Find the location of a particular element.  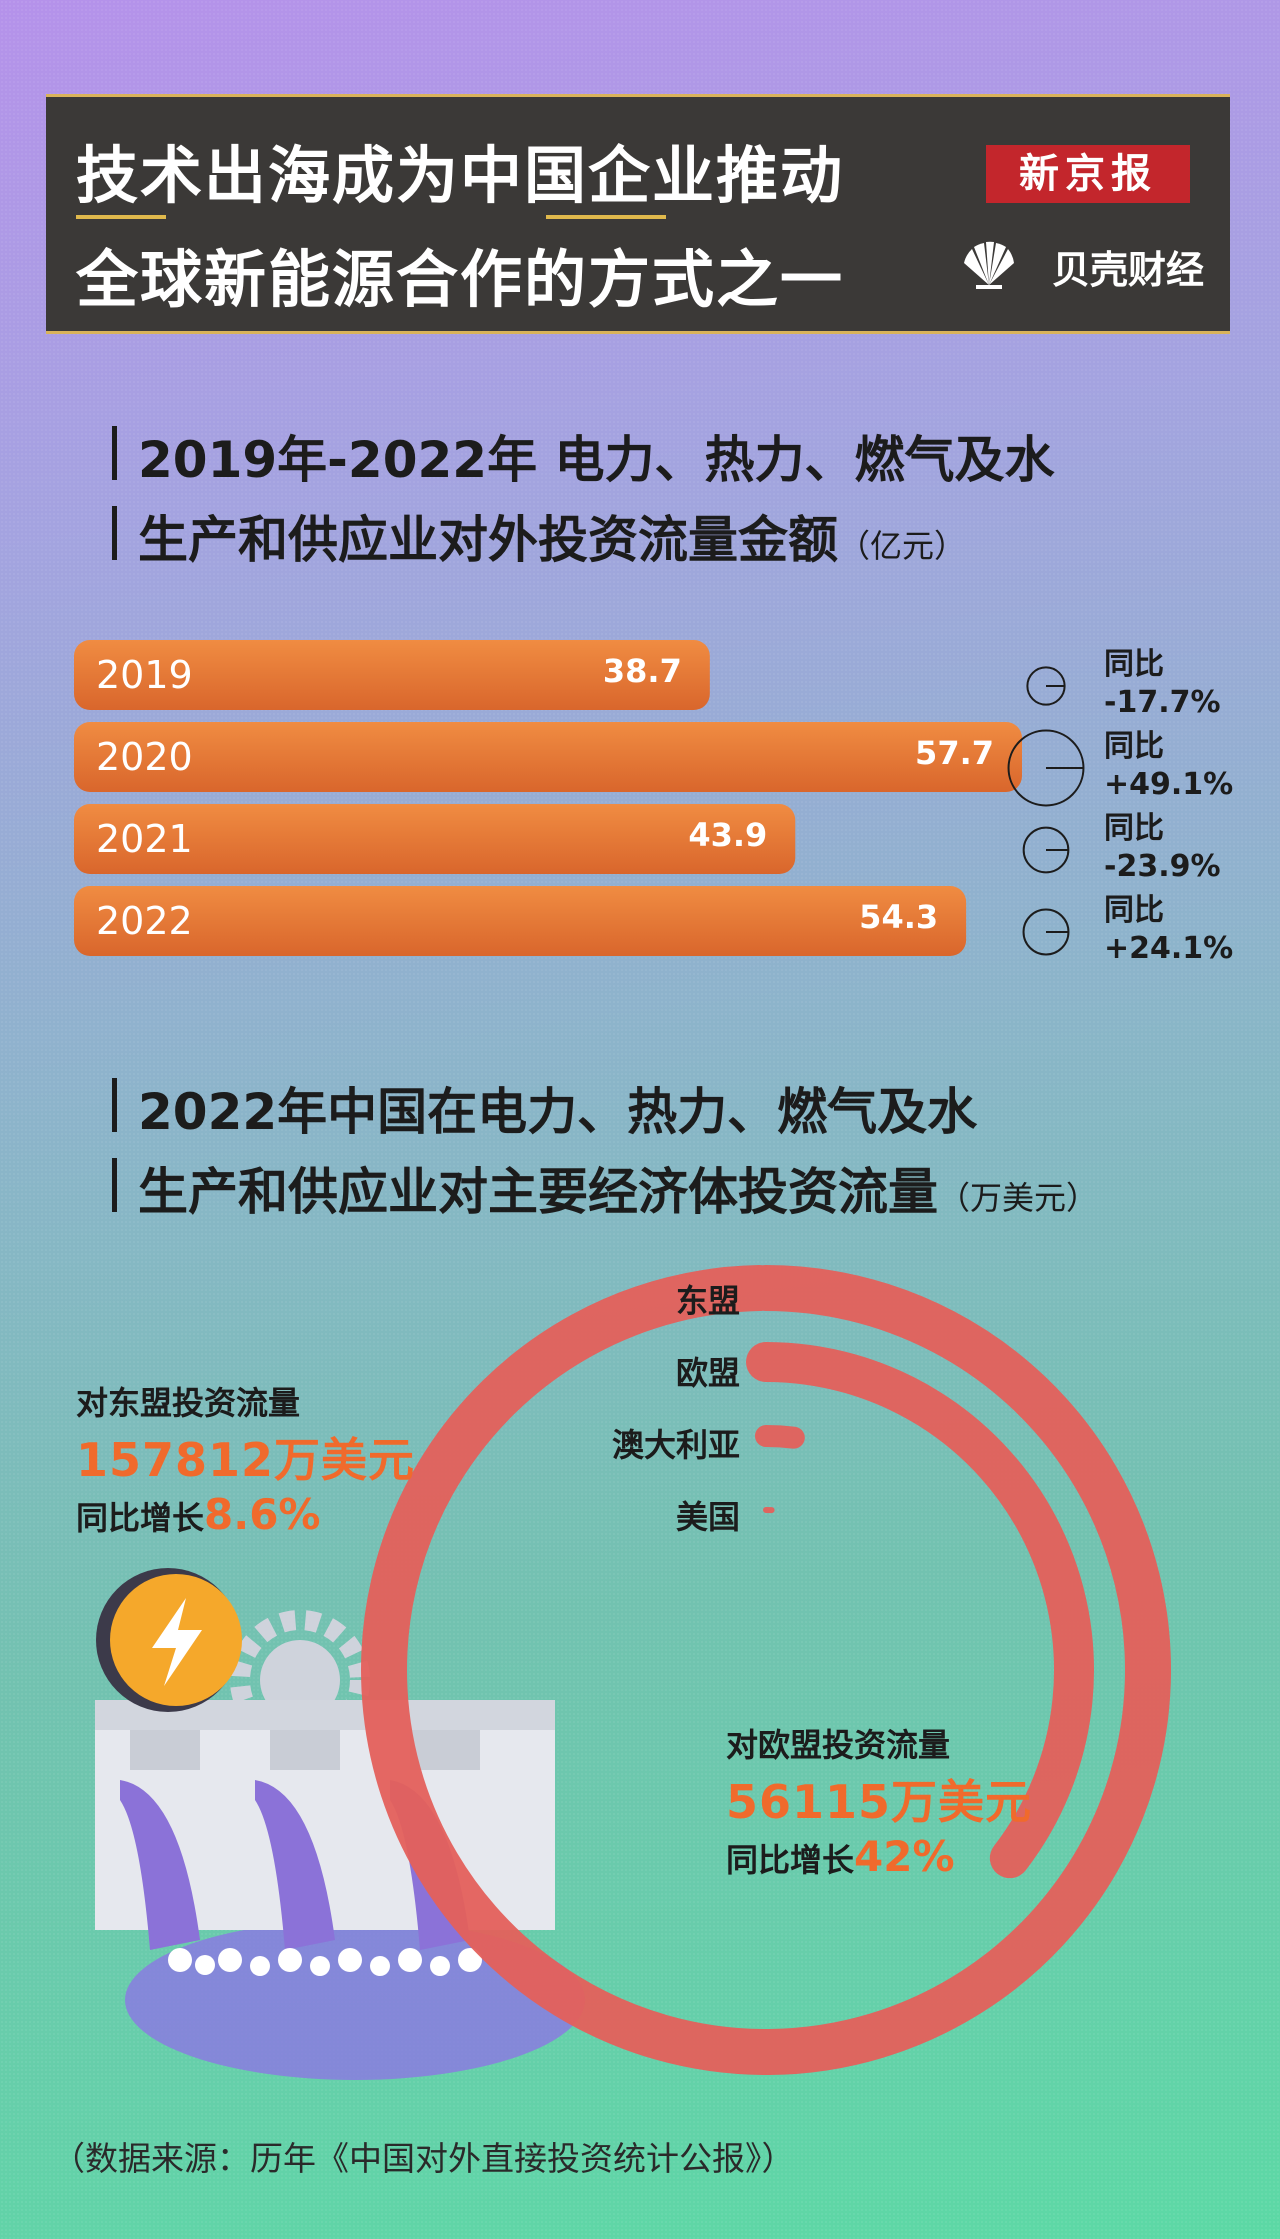

eu-annotation-growth: 同比增长42% is located at coordinates (840, 1856).